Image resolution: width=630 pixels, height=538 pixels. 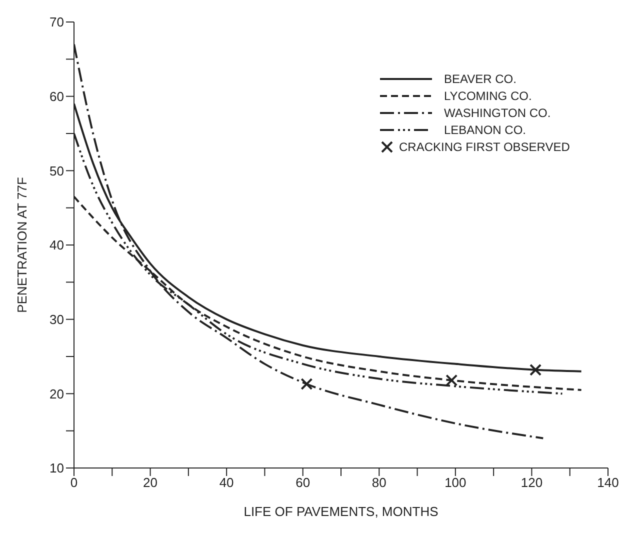 What do you see at coordinates (22, 245) in the screenshot?
I see `y-axis-title: PENETRATION AT 77F` at bounding box center [22, 245].